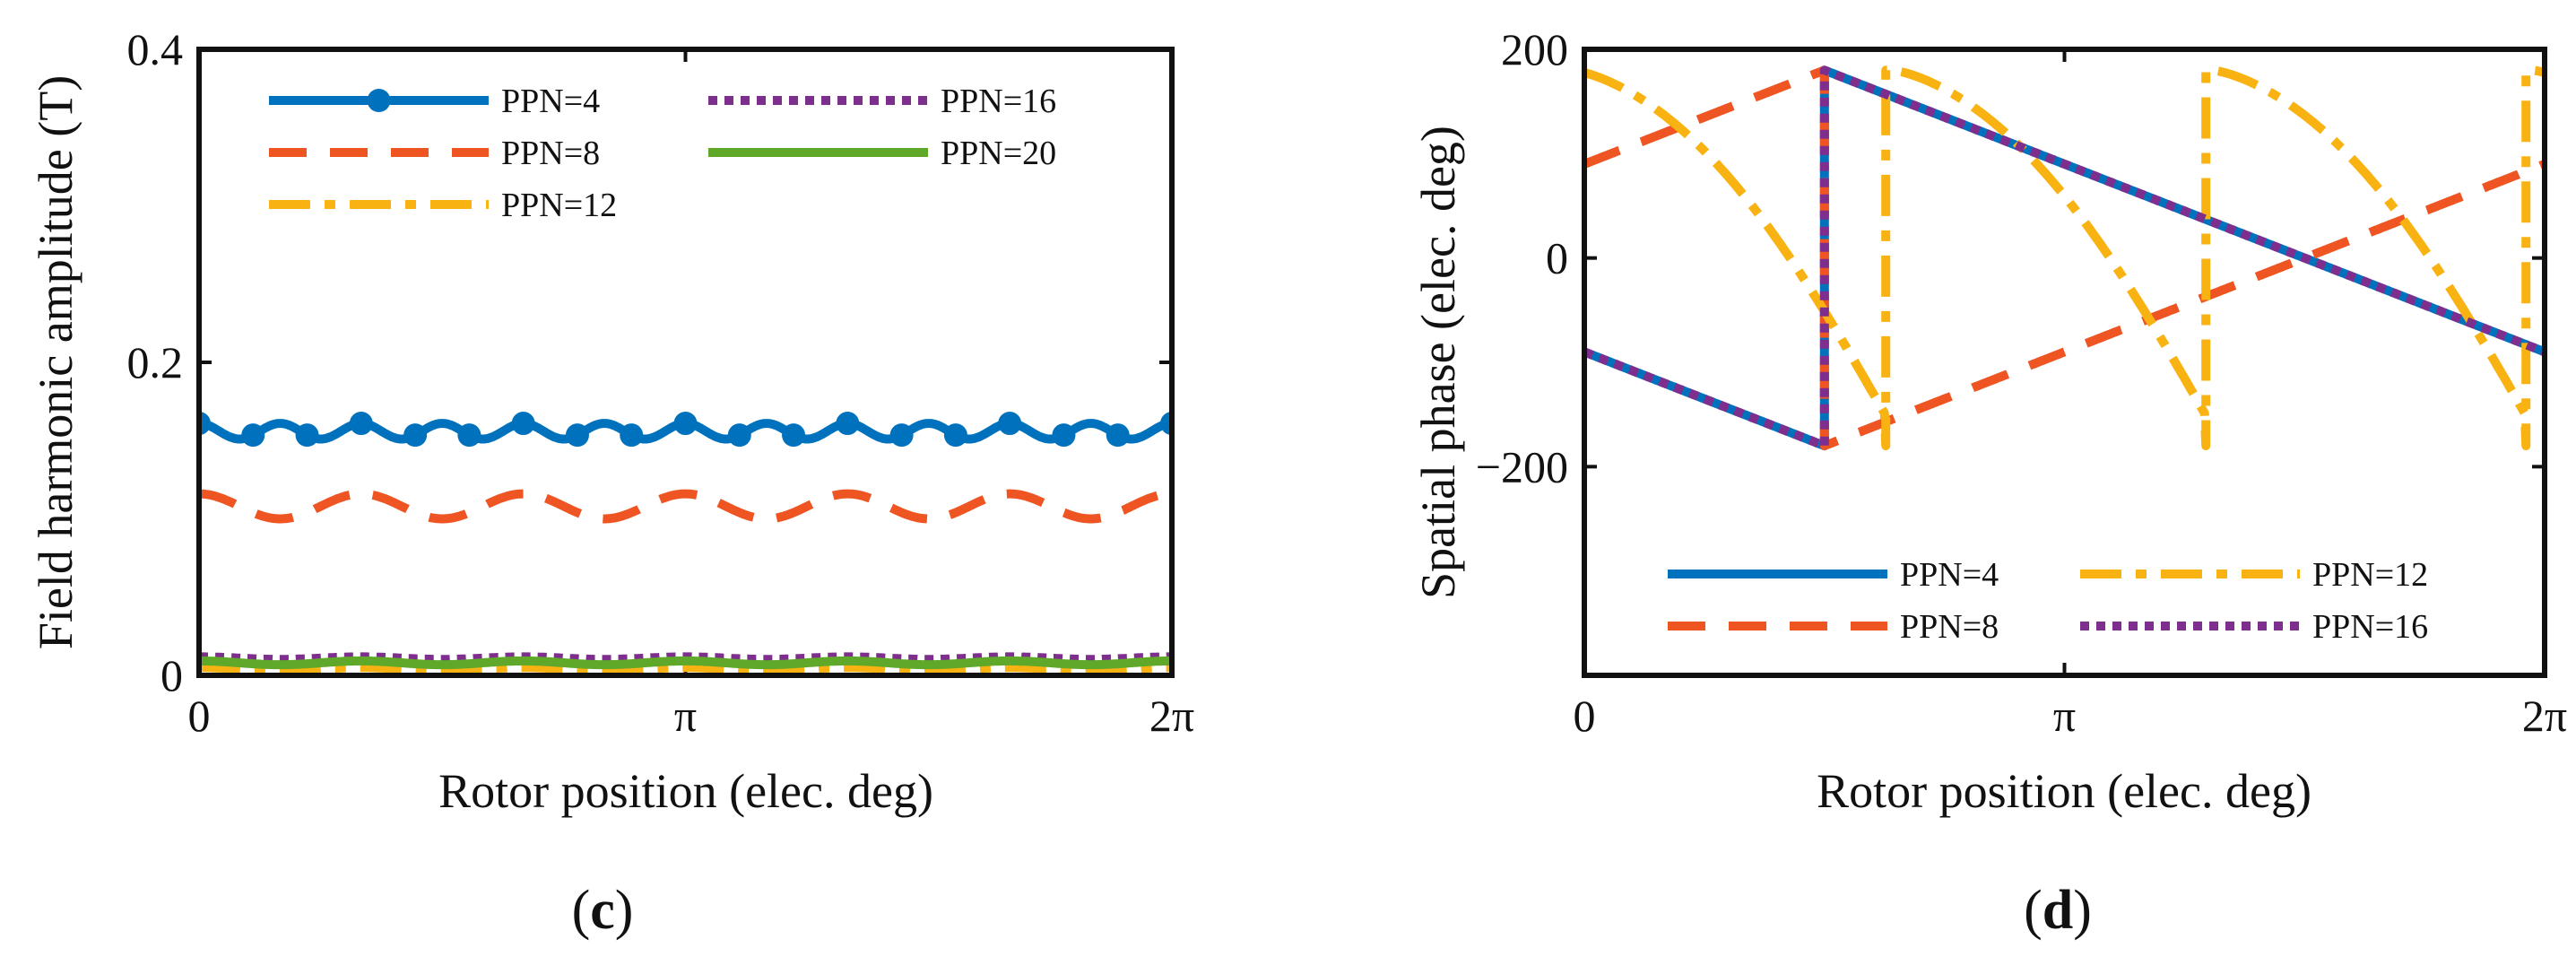 Image resolution: width=2576 pixels, height=974 pixels. I want to click on panel-label: (d), so click(2058, 910).